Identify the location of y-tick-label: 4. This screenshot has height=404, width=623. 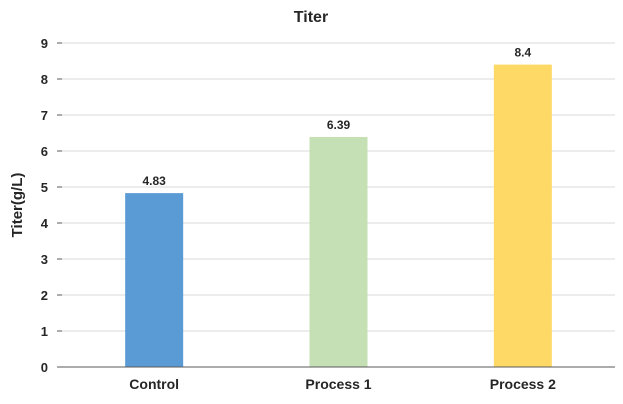
(45, 223).